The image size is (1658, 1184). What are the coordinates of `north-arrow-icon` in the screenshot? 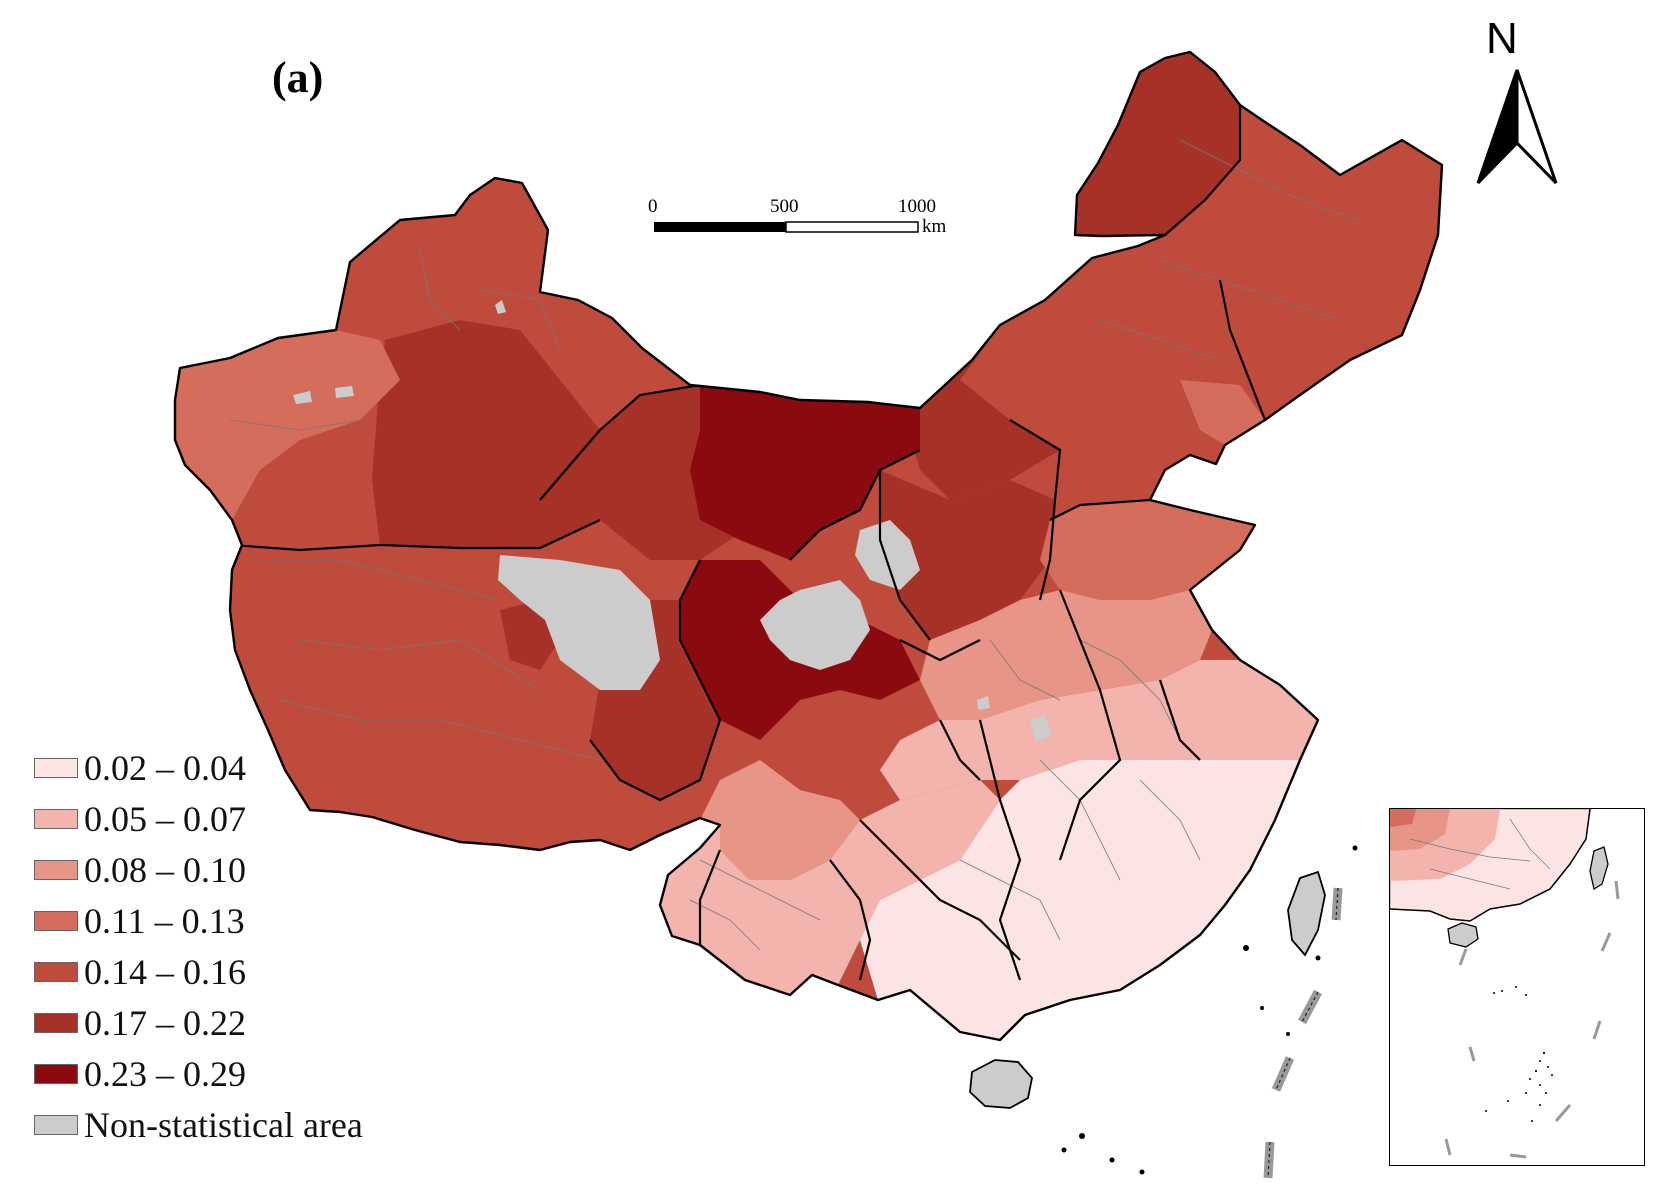 It's located at (1517, 127).